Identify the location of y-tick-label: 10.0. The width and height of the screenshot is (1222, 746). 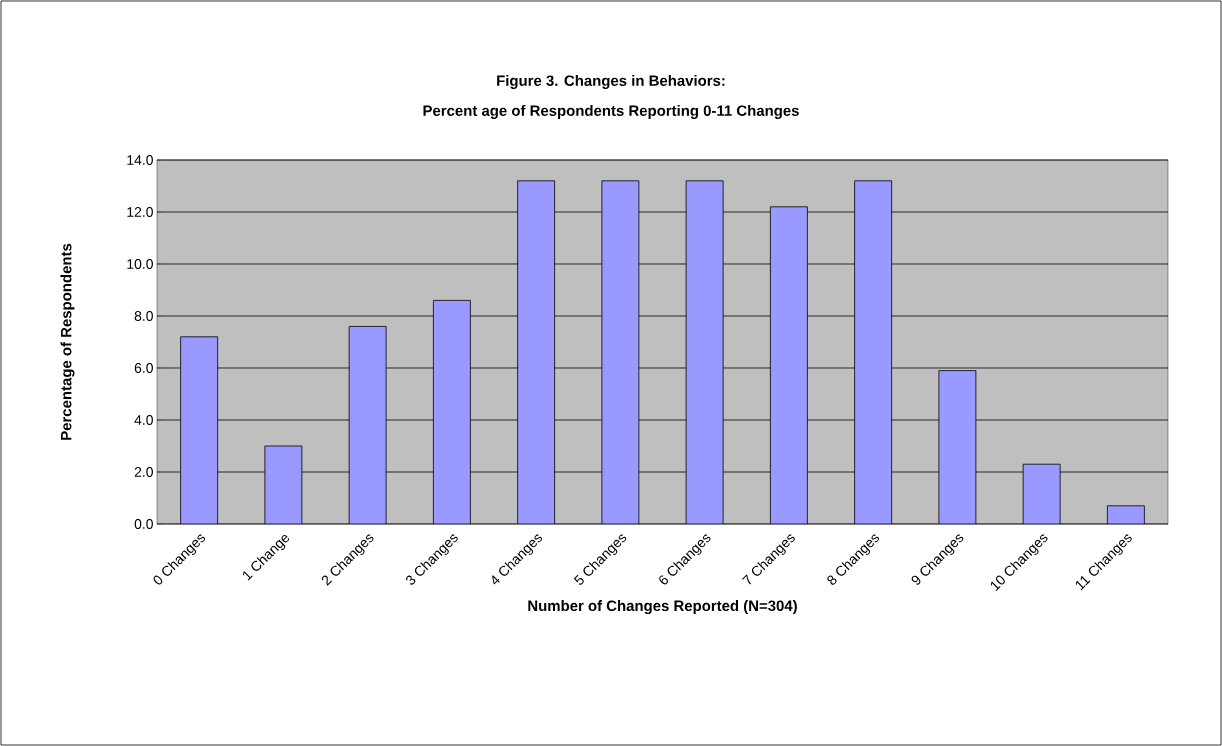
(140, 264).